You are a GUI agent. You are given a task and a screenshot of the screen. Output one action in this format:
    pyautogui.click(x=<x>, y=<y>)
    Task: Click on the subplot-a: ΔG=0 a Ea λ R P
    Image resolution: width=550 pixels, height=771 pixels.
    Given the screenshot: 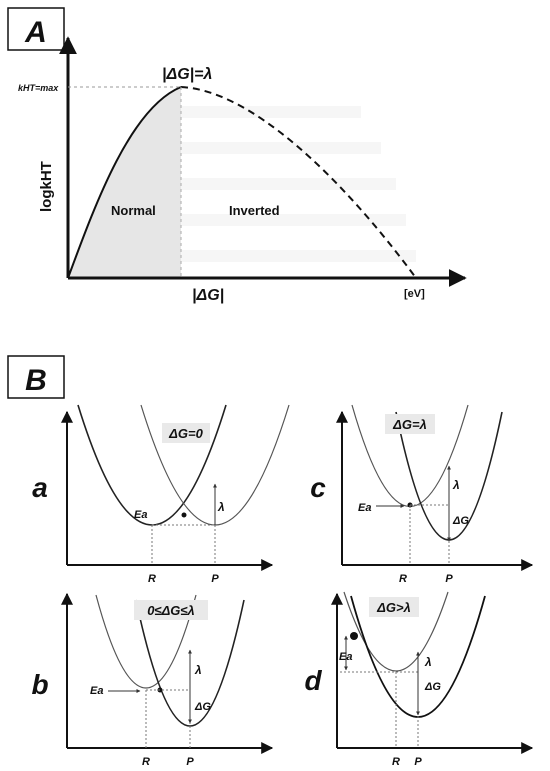 What is the action you would take?
    pyautogui.click(x=161, y=494)
    